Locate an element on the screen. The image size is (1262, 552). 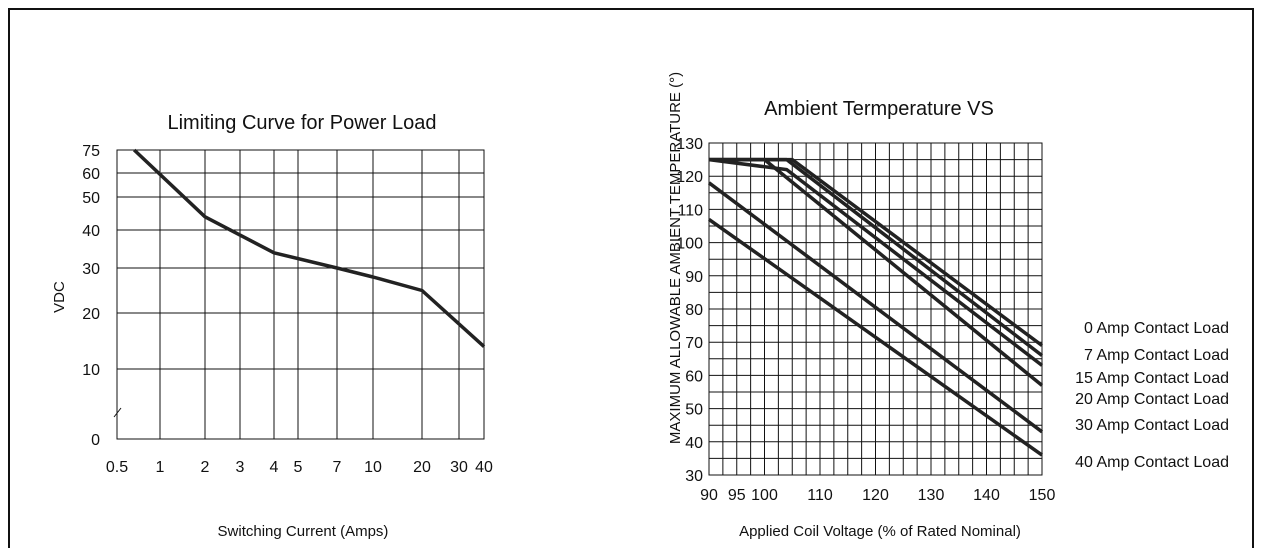
chart-1-y-tick-label: 30 is located at coordinates (91, 269).